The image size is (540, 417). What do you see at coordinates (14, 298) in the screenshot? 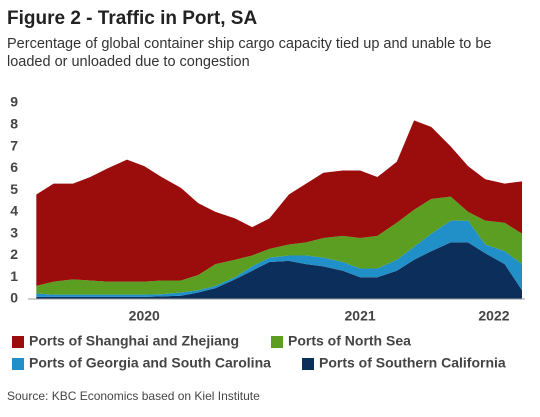
I see `y-tick-label: 0` at bounding box center [14, 298].